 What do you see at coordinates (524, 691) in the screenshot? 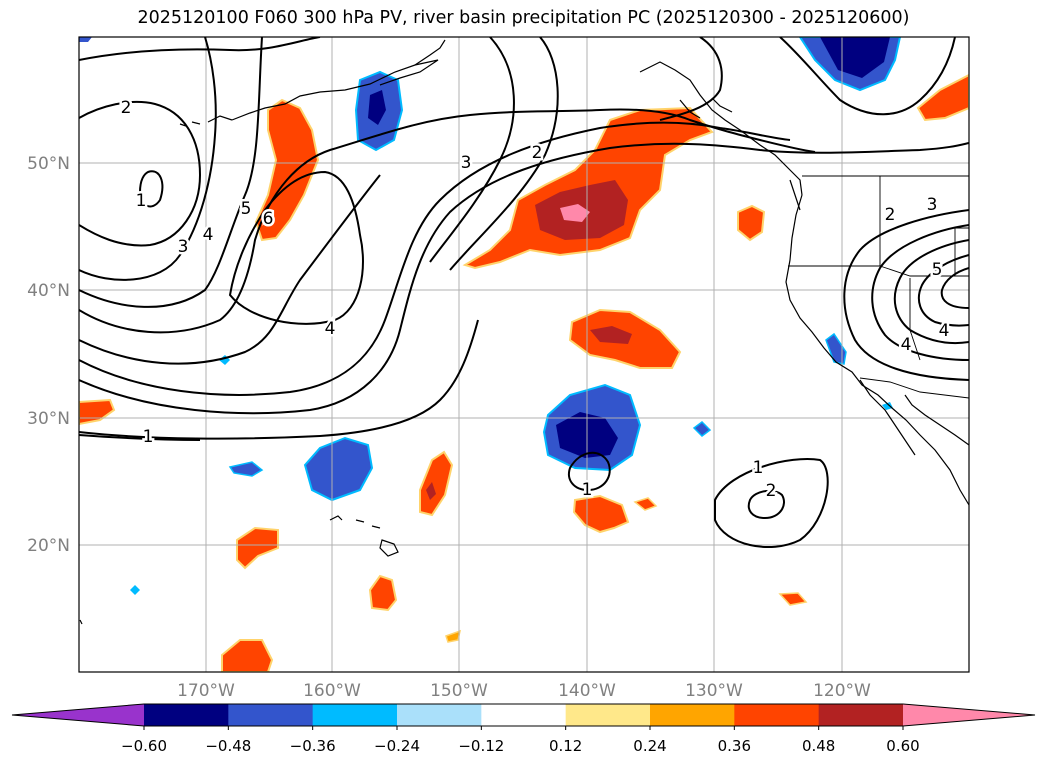
I see `longitude-labels: 170°W 160°W 150°W 140°W 130°W 120°W` at bounding box center [524, 691].